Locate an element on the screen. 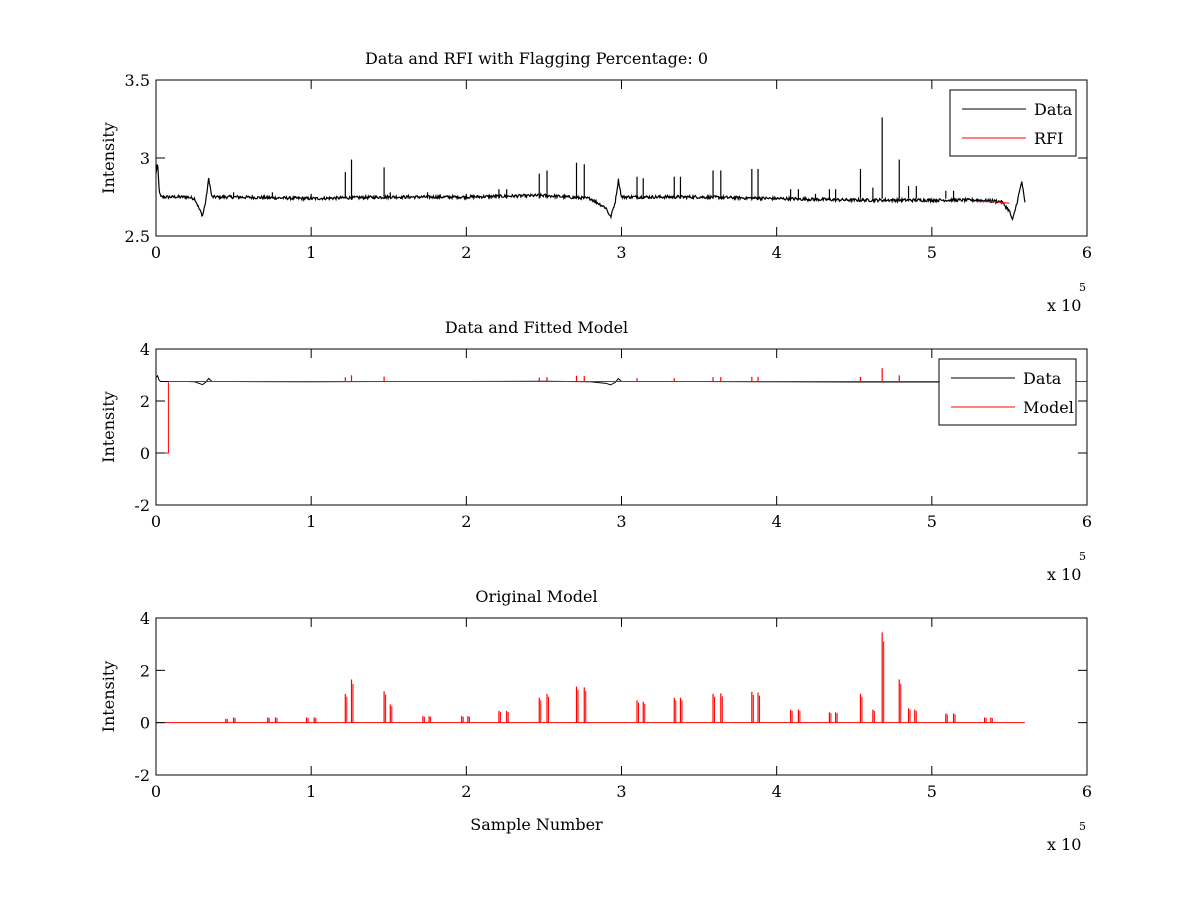 This screenshot has width=1200, height=904. y-tick-label: 2.5 is located at coordinates (137, 236).